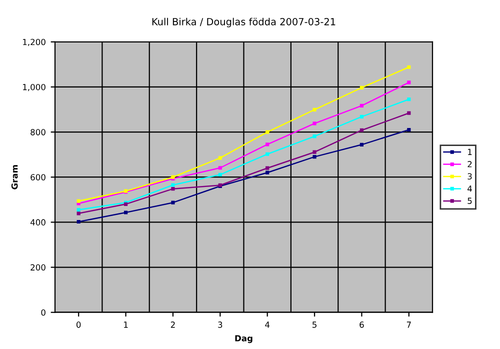 The width and height of the screenshot is (500, 349). I want to click on legend-label: 2, so click(470, 164).